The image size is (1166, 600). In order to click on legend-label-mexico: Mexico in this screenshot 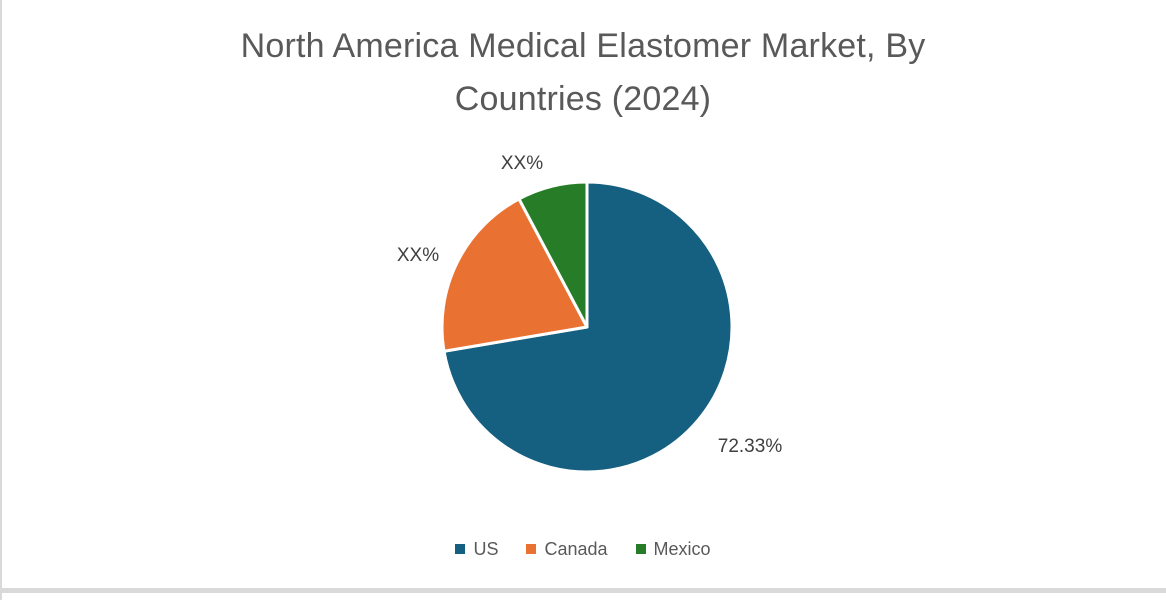, I will do `click(682, 549)`.